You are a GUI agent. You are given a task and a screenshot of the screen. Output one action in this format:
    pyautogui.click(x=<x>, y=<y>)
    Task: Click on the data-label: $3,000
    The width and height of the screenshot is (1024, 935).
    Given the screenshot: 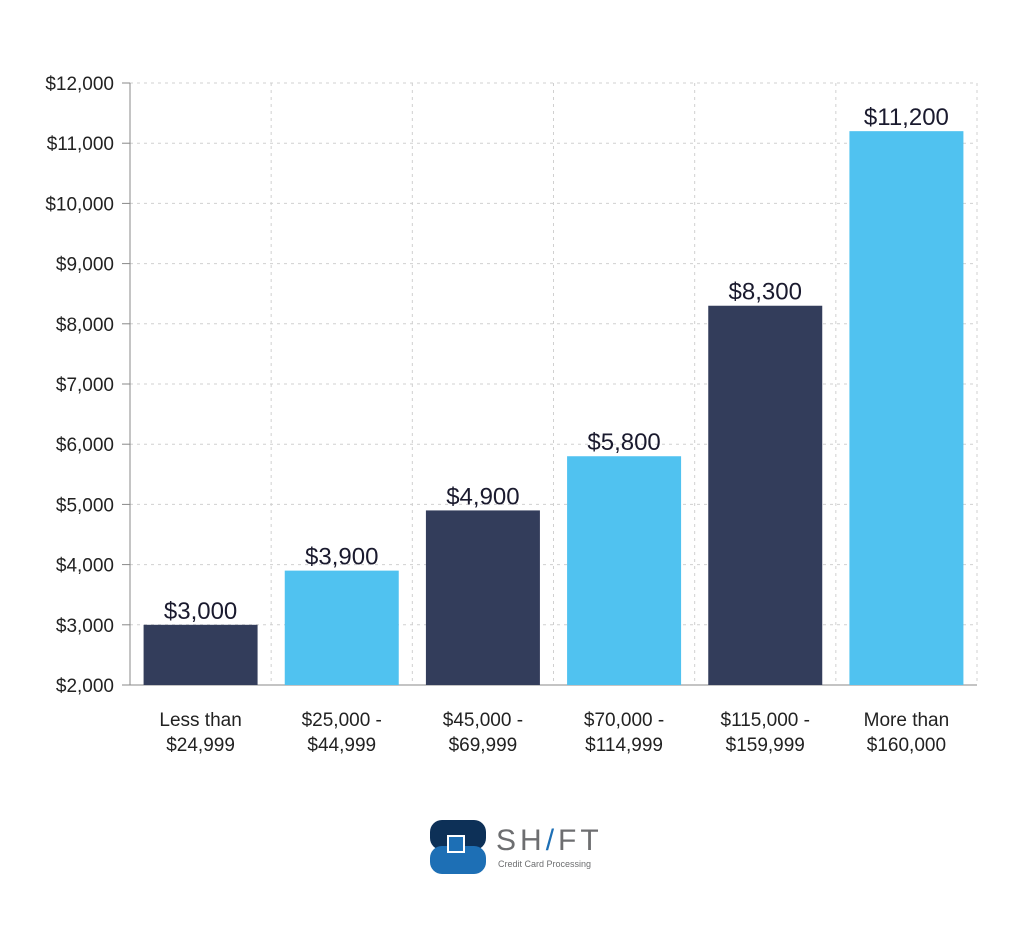 What is the action you would take?
    pyautogui.click(x=200, y=611)
    